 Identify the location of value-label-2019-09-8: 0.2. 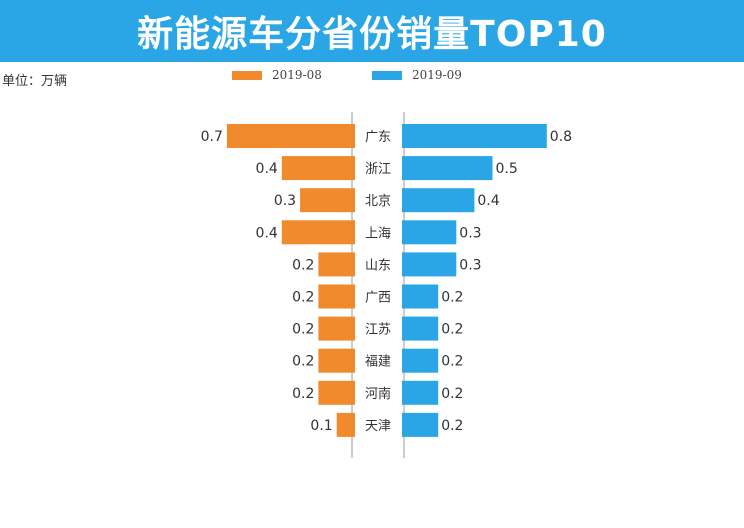
(452, 394).